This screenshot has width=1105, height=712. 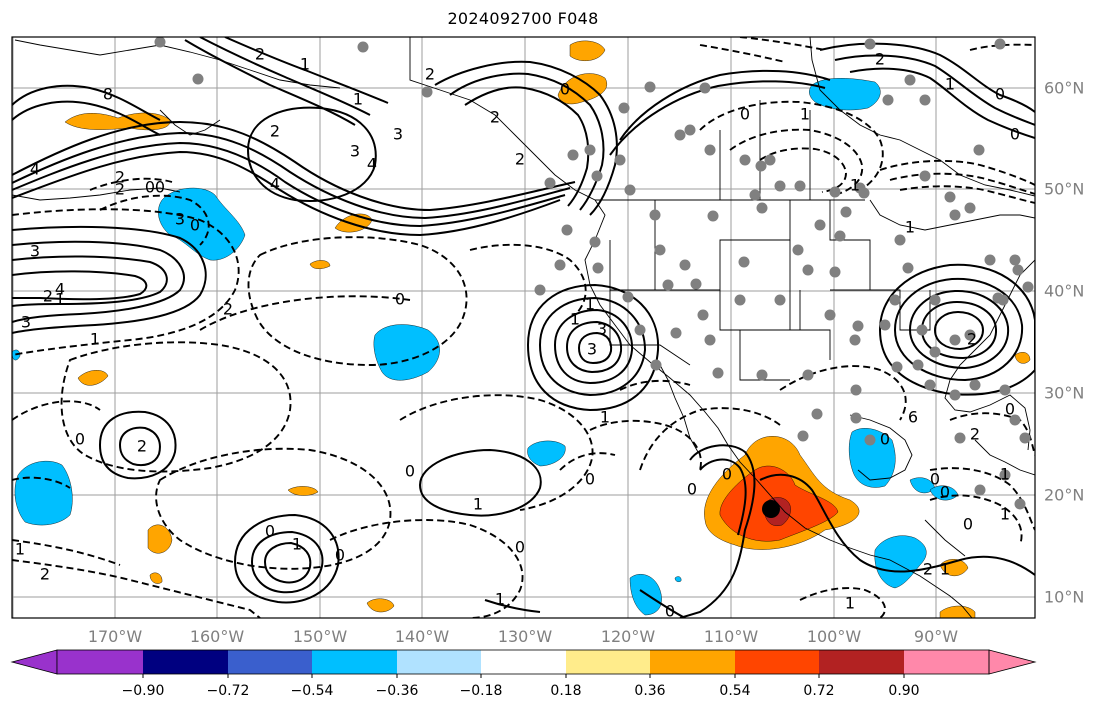 I want to click on longitude-label: 90°W, so click(x=936, y=636).